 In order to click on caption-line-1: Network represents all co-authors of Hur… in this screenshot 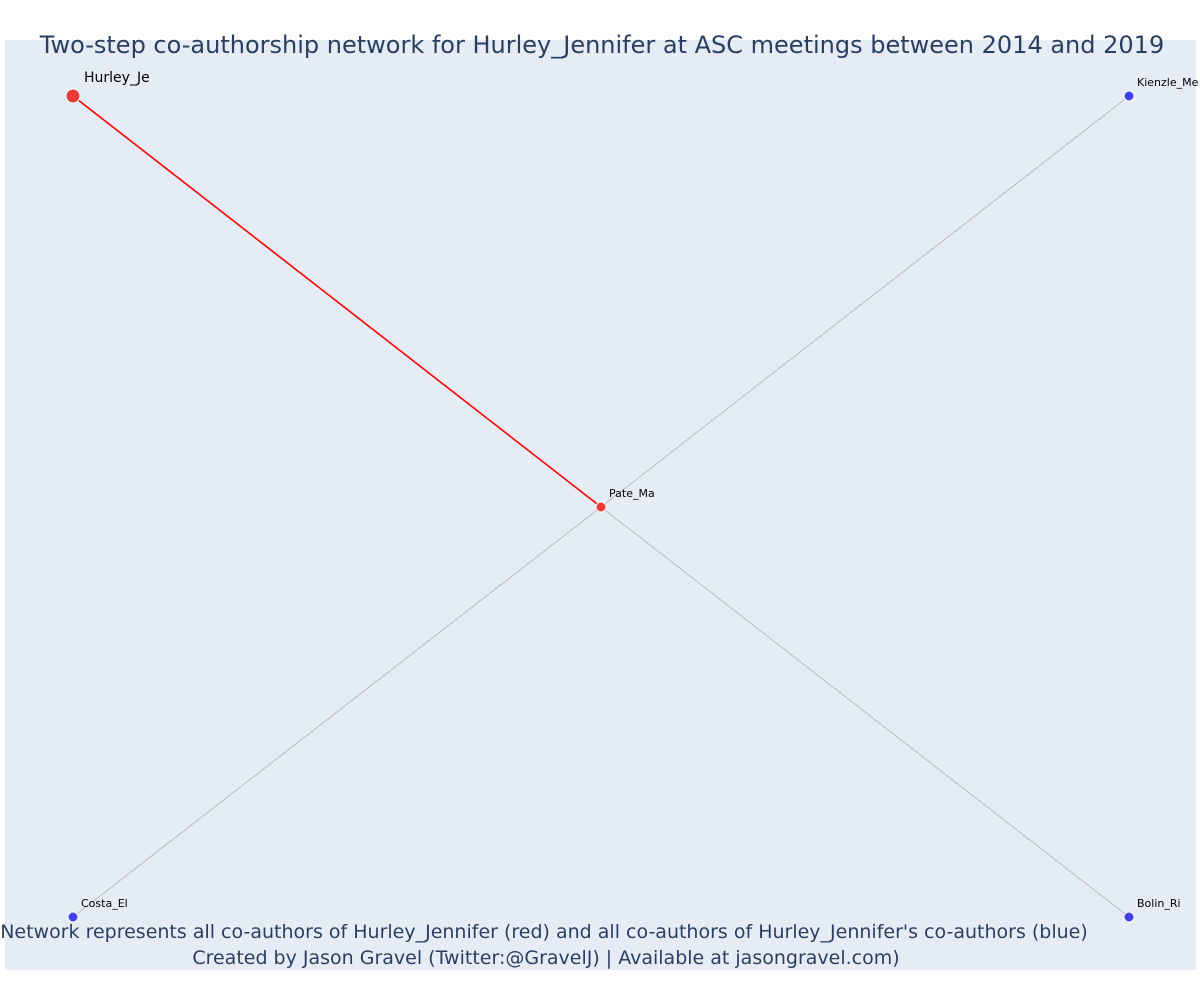, I will do `click(544, 932)`.